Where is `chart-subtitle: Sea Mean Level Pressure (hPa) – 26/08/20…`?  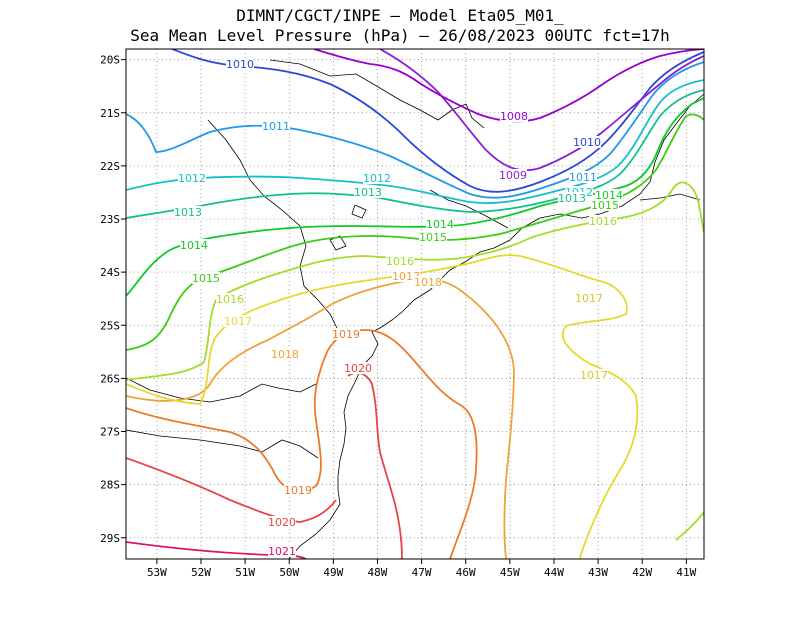 chart-subtitle: Sea Mean Level Pressure (hPa) – 26/08/20… is located at coordinates (400, 35).